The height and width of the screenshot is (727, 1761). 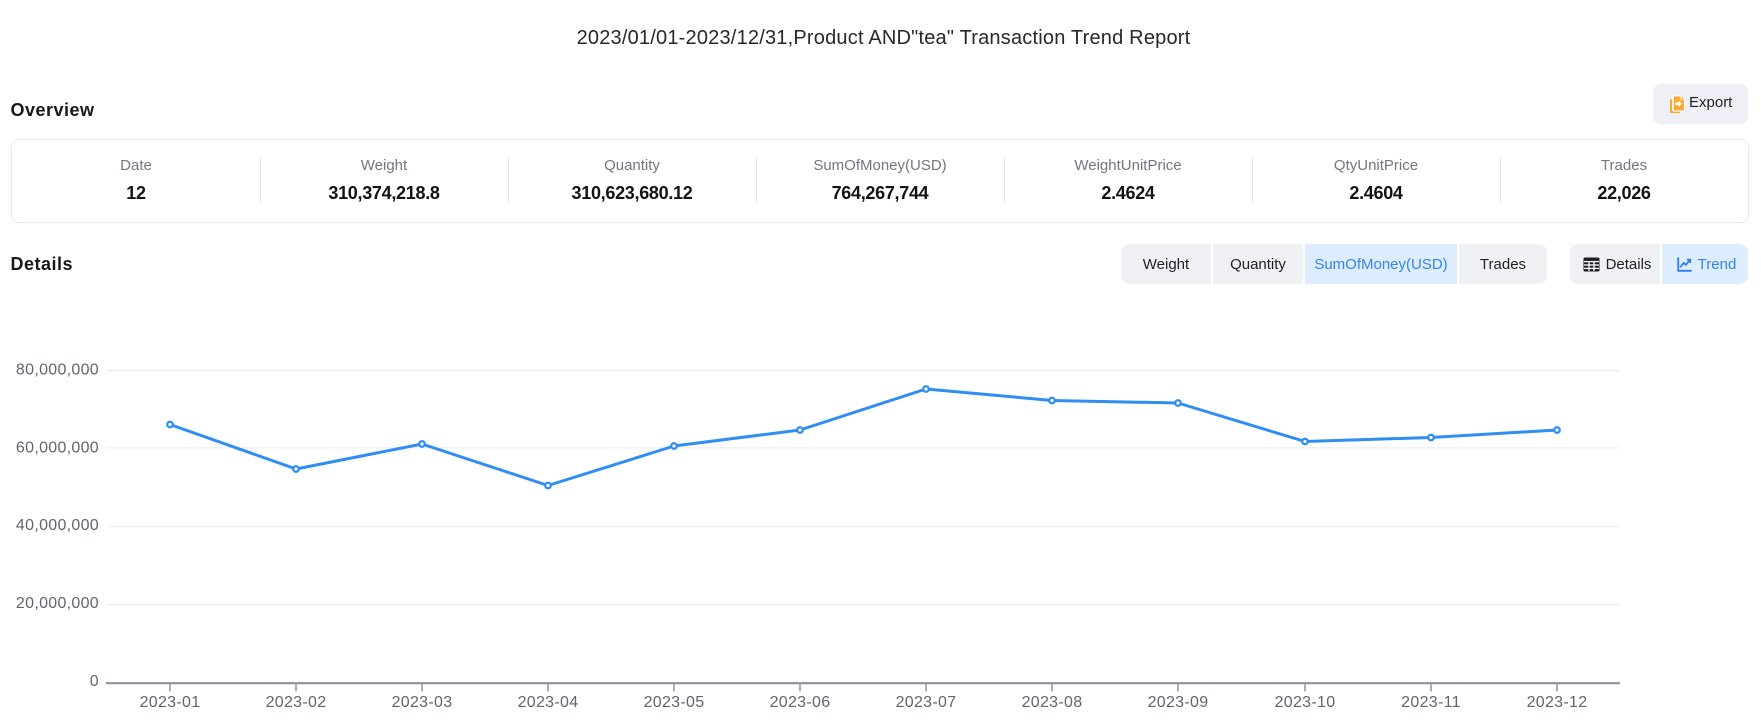 What do you see at coordinates (57, 603) in the screenshot?
I see `svg-text: 20,000,000` at bounding box center [57, 603].